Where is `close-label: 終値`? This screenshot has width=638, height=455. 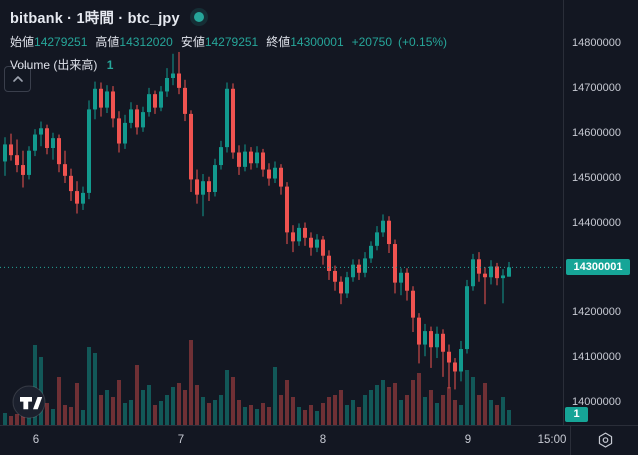
close-label: 終値 is located at coordinates (278, 42).